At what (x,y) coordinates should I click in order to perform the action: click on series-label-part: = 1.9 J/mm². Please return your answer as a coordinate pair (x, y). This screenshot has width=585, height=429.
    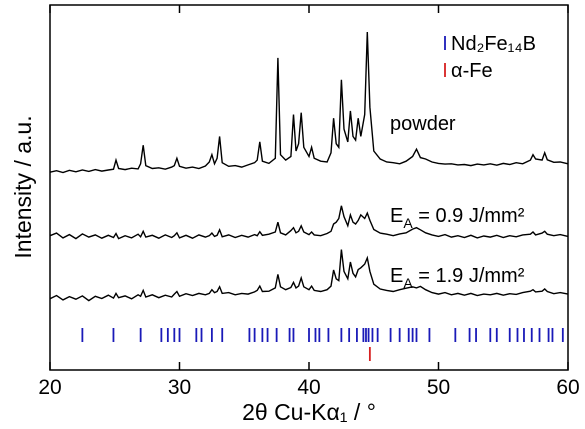
    Looking at the image, I should click on (469, 276).